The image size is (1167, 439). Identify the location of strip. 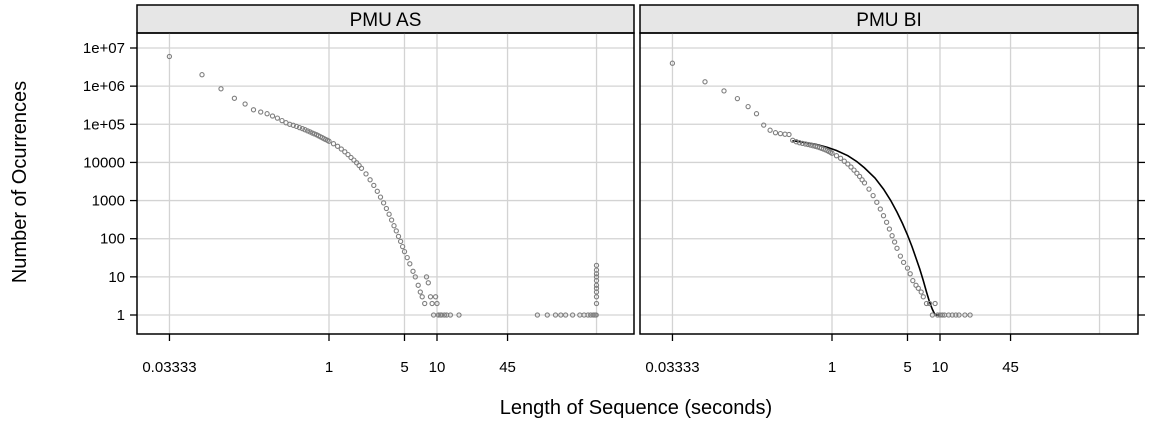
(385, 19).